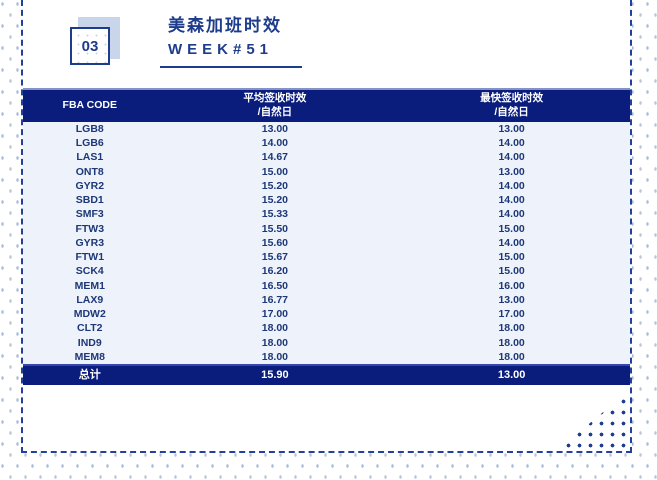  Describe the element at coordinates (89, 129) in the screenshot. I see `fba-code-cell: LGB8` at that location.